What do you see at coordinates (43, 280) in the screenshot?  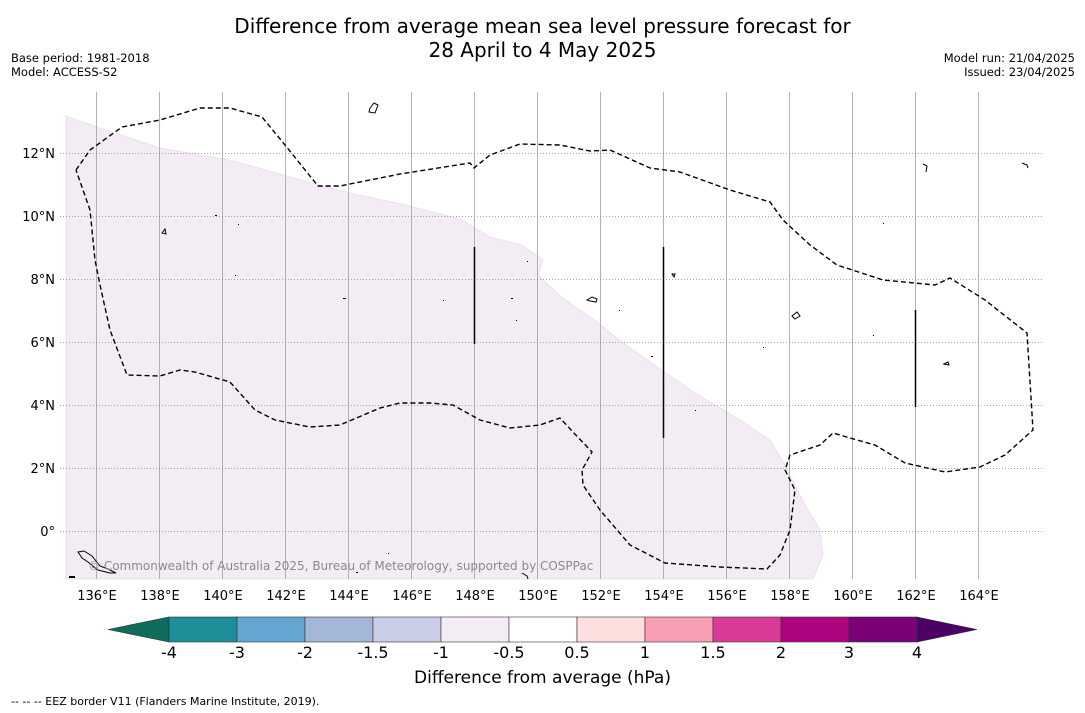 I see `lat-tick: 8°N` at bounding box center [43, 280].